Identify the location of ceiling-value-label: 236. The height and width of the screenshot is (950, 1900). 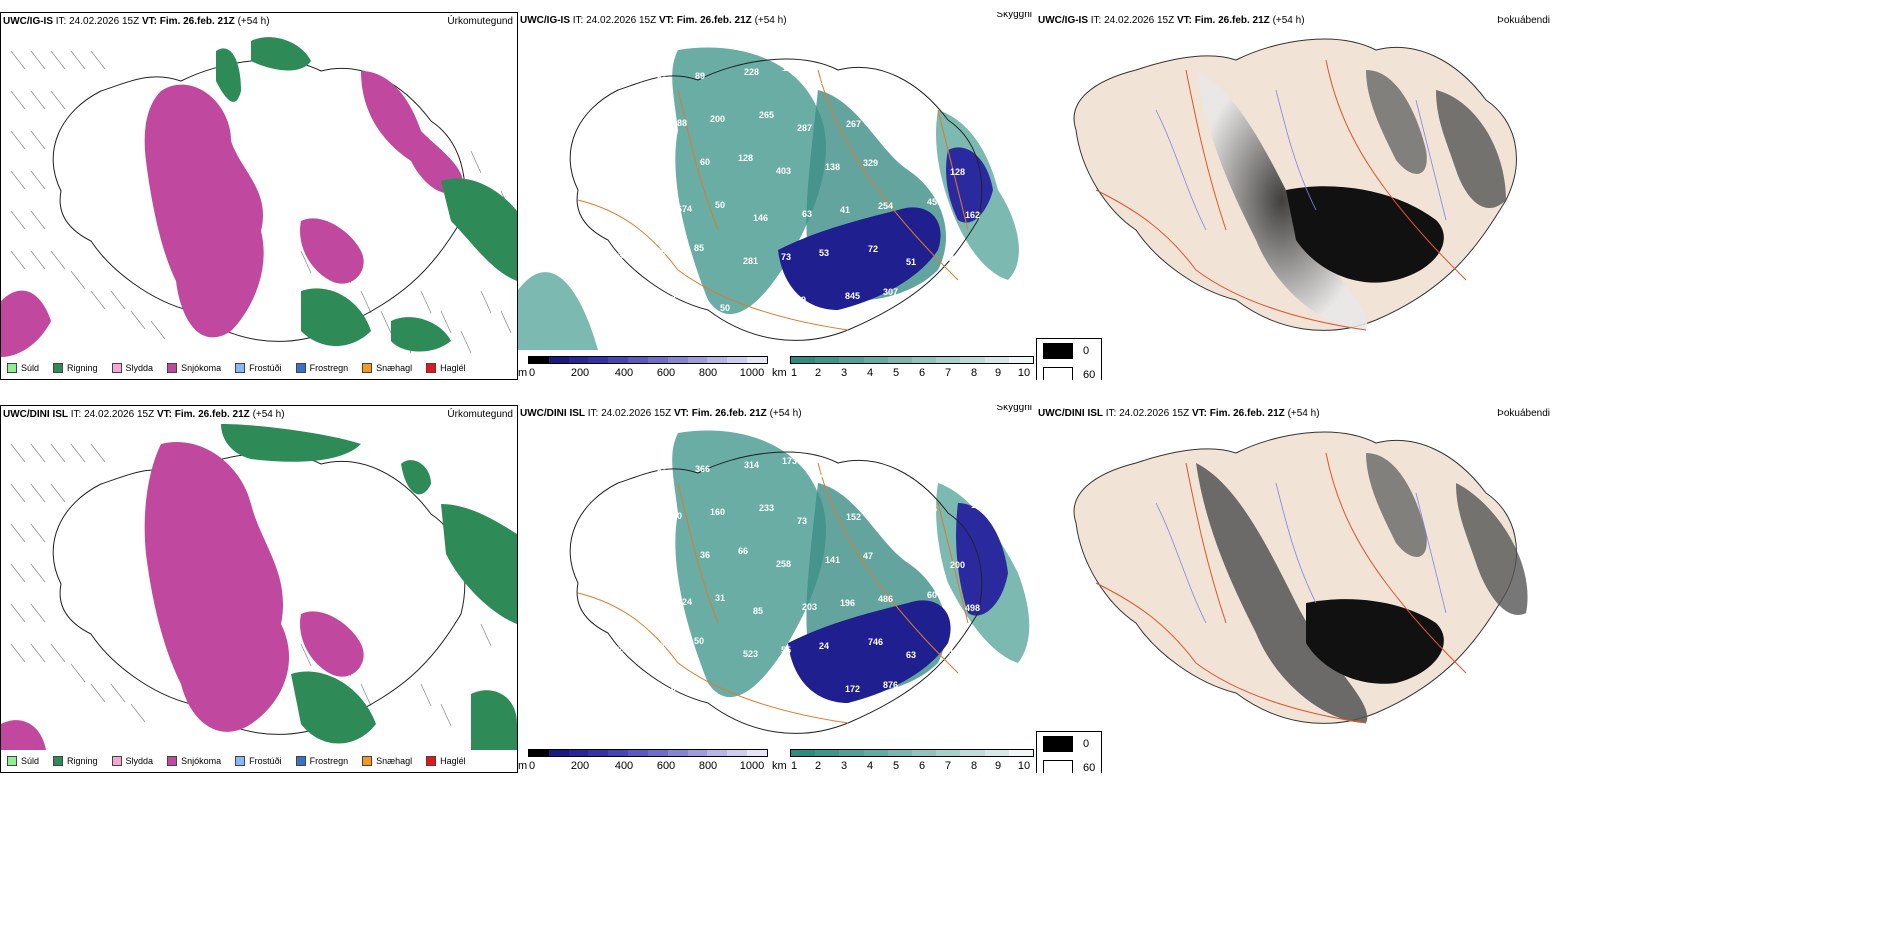
(658, 559).